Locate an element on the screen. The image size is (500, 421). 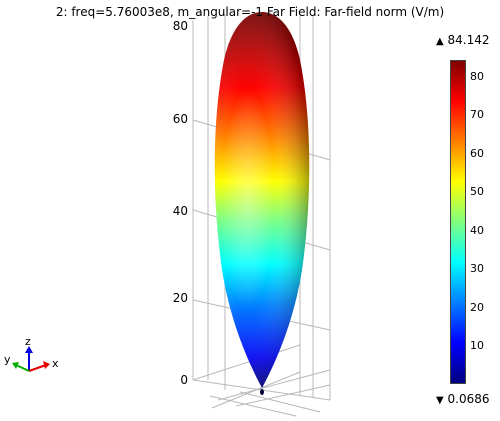
colorbar-min-value: 0.0686 is located at coordinates (468, 399).